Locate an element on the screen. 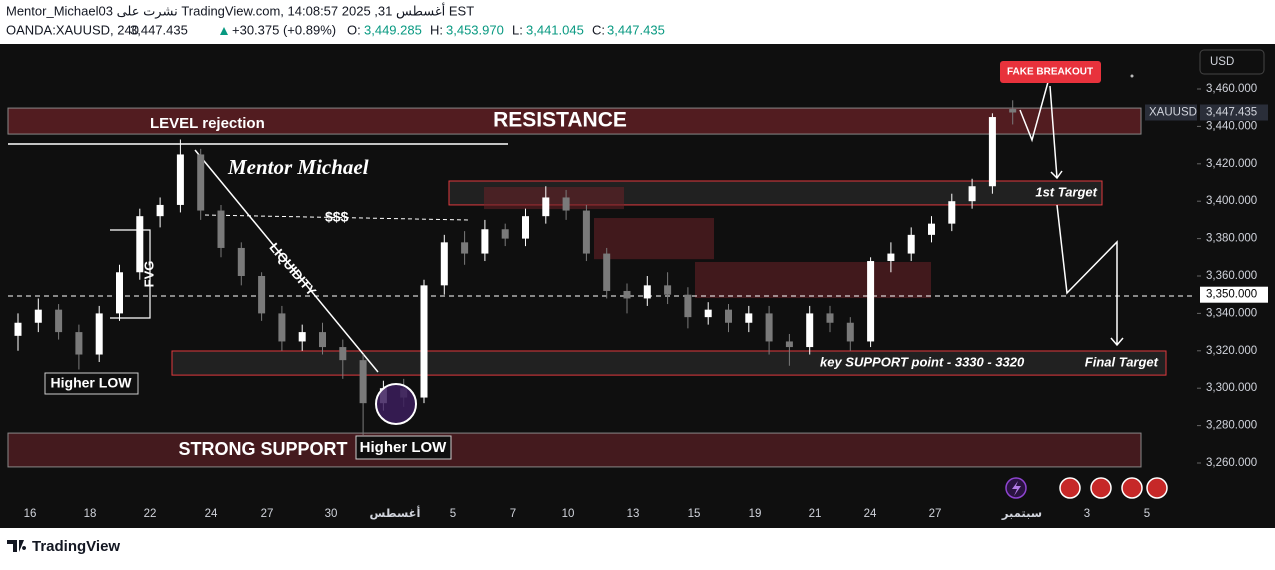 The width and height of the screenshot is (1275, 570). target-arrow is located at coordinates (1056, 132).